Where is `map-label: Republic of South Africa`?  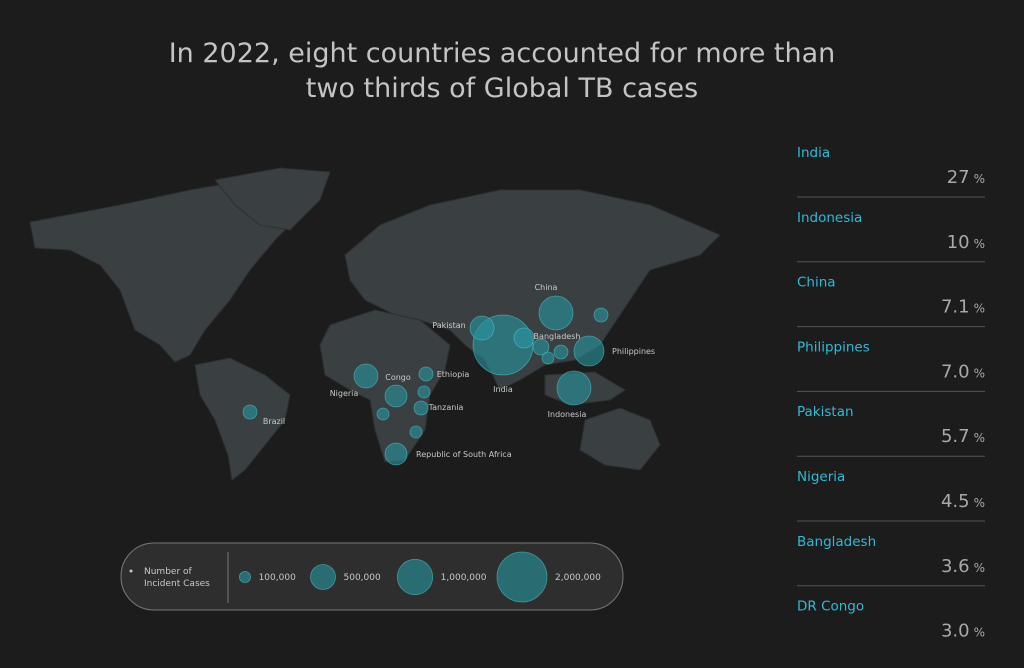
map-label: Republic of South Africa is located at coordinates (464, 454).